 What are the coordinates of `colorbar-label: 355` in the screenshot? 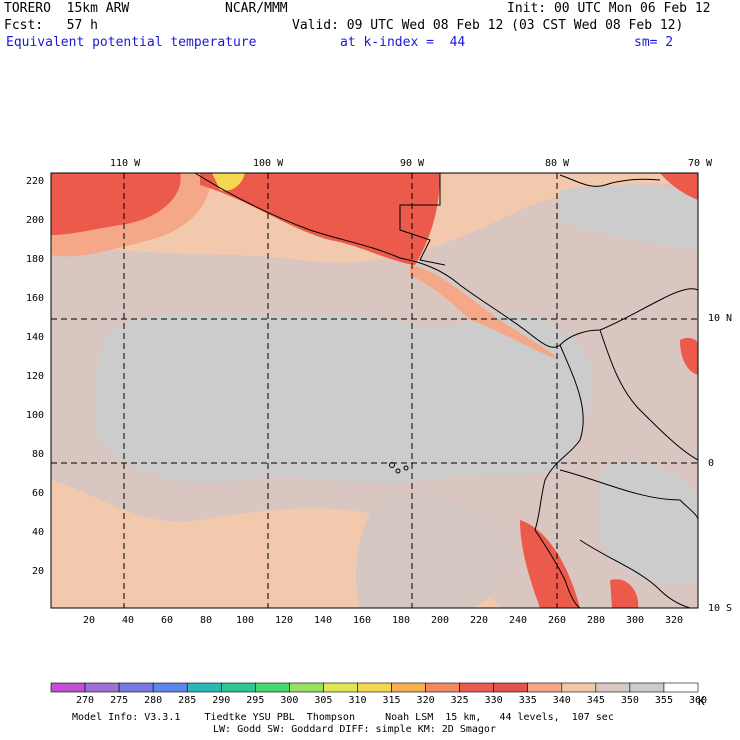 It's located at (663, 700).